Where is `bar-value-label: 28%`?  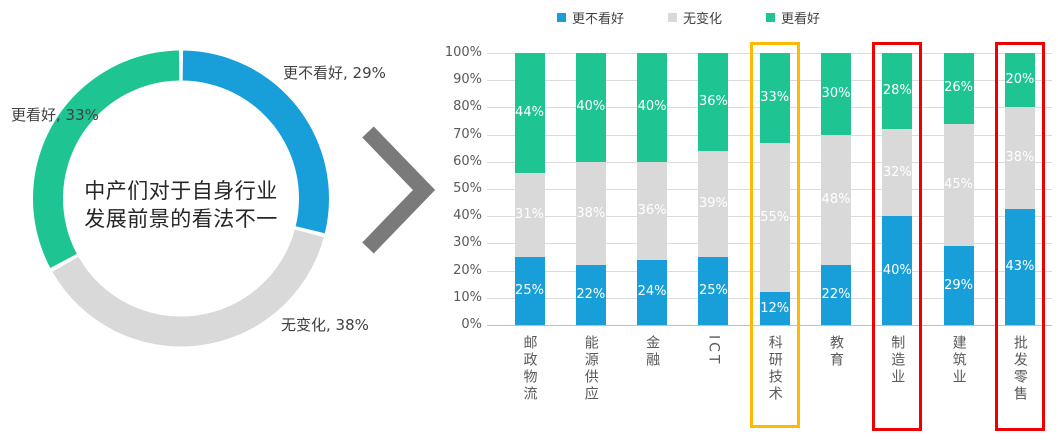
bar-value-label: 28% is located at coordinates (897, 91).